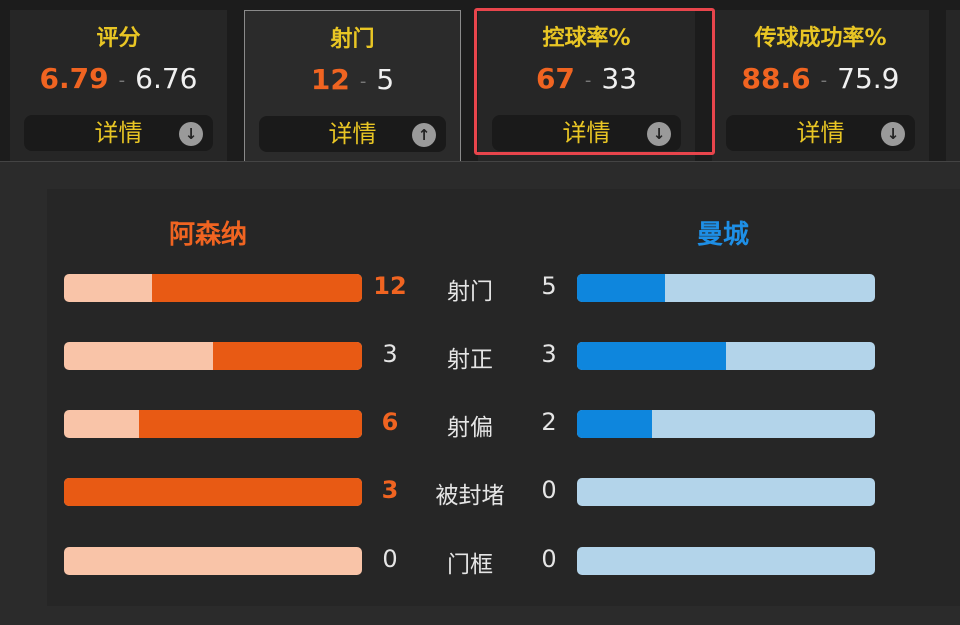 The width and height of the screenshot is (960, 625). I want to click on home-value: 6.79, so click(74, 78).